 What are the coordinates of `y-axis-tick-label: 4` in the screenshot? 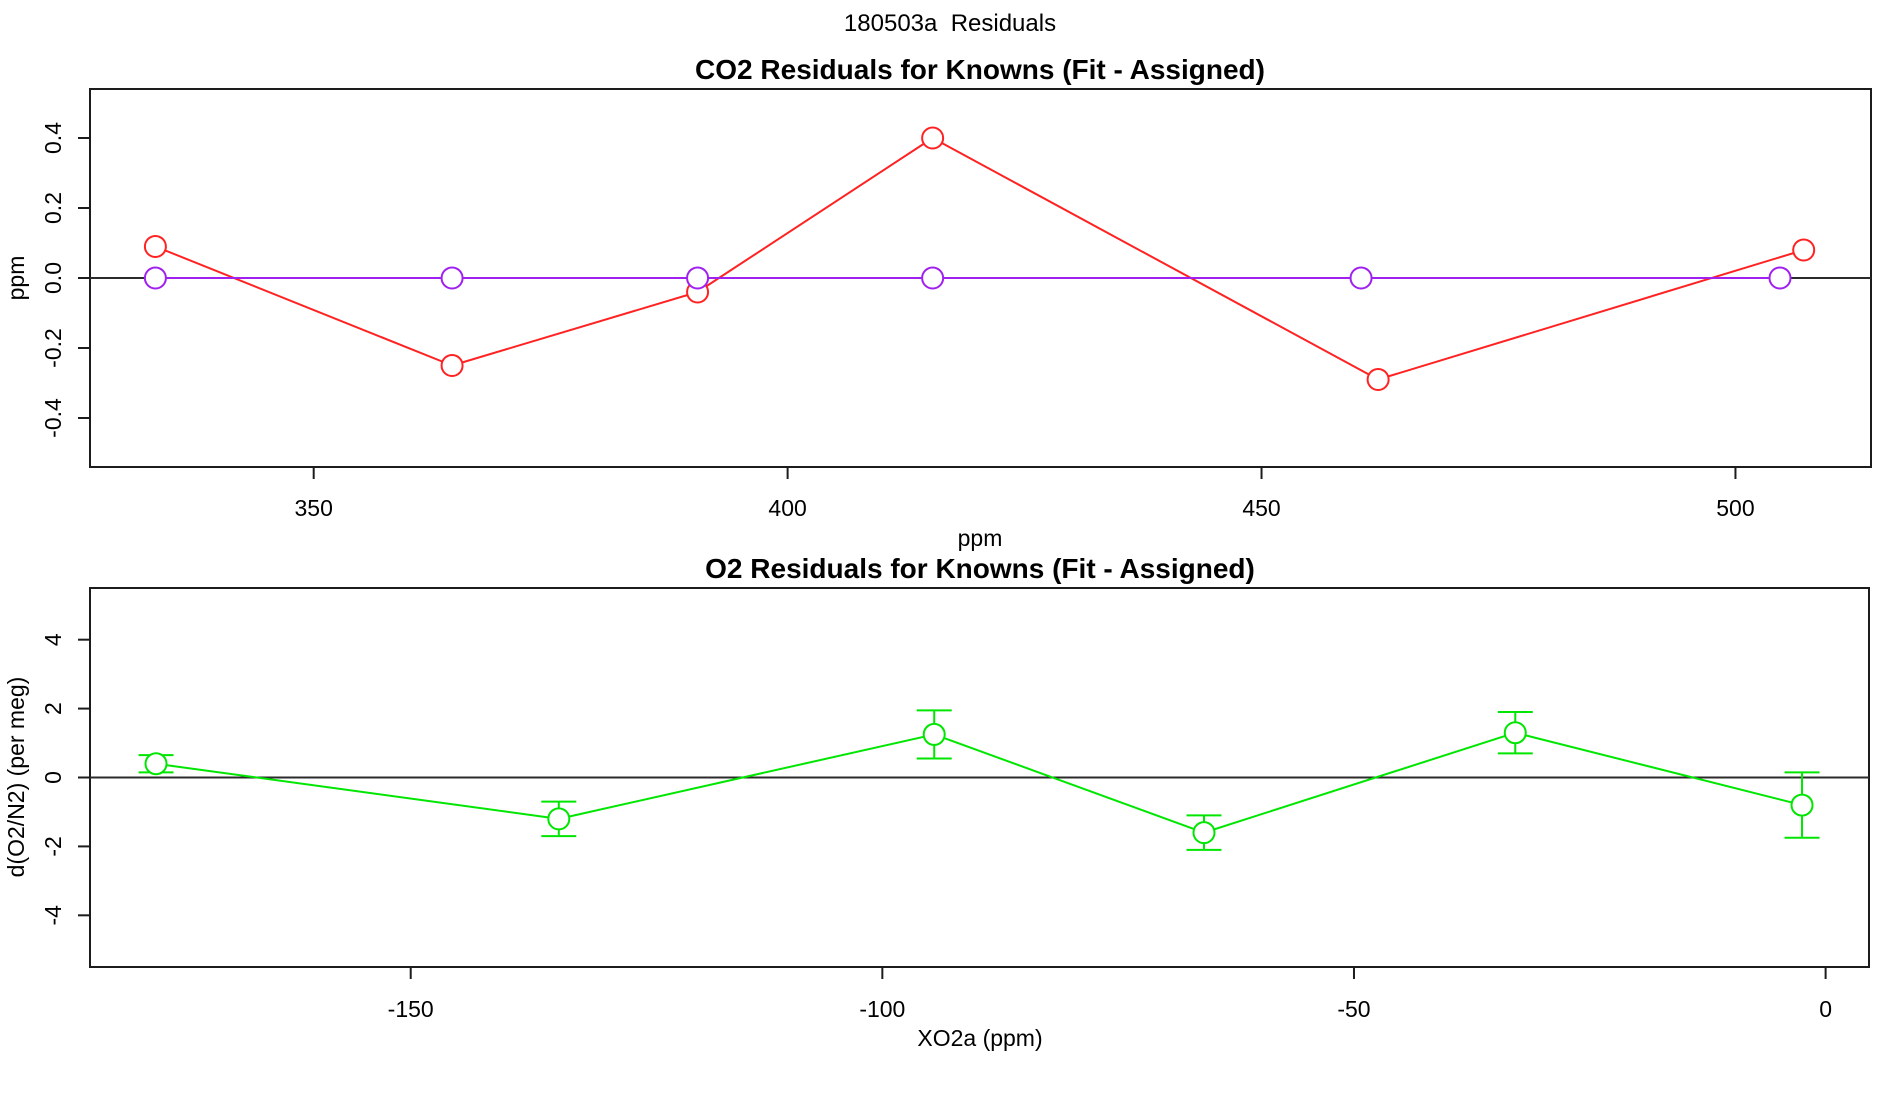 It's located at (53, 639).